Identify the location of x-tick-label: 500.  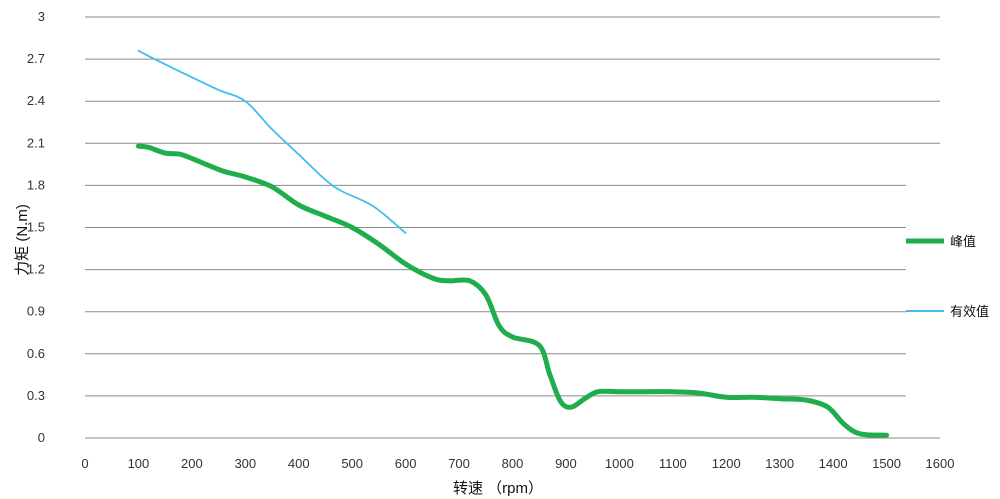
(352, 463).